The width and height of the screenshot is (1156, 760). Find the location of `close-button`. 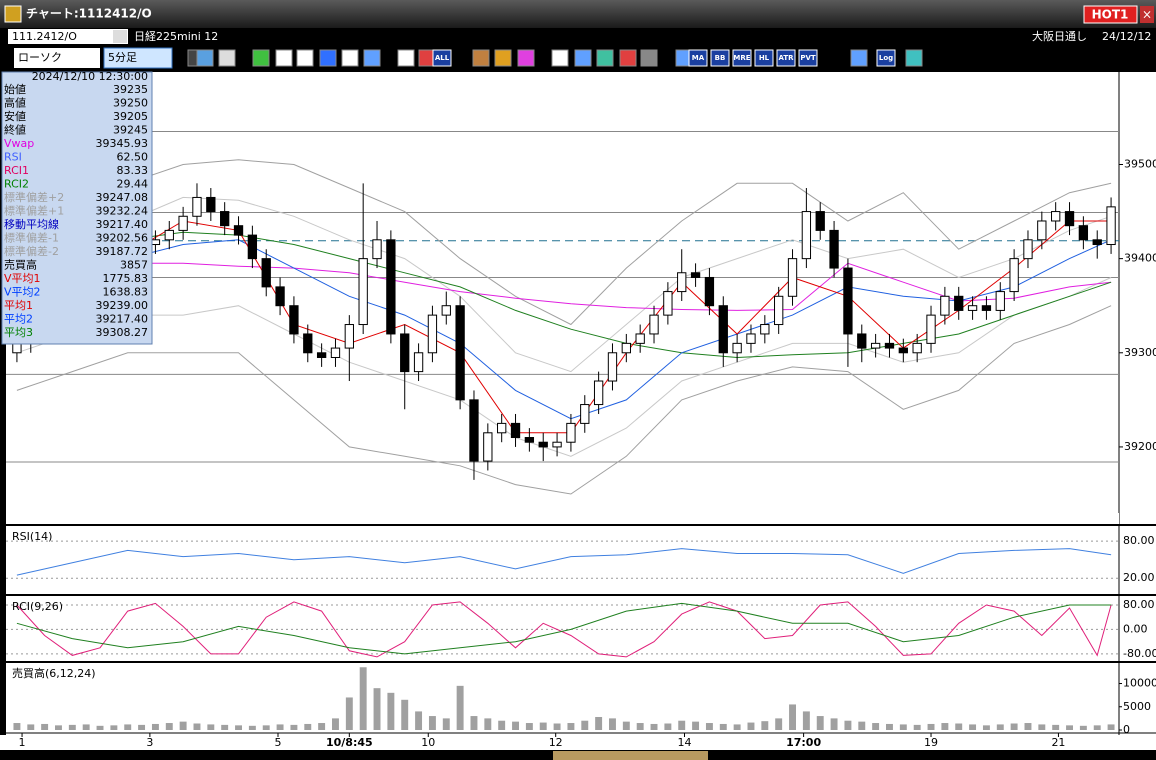

close-button is located at coordinates (1147, 14).